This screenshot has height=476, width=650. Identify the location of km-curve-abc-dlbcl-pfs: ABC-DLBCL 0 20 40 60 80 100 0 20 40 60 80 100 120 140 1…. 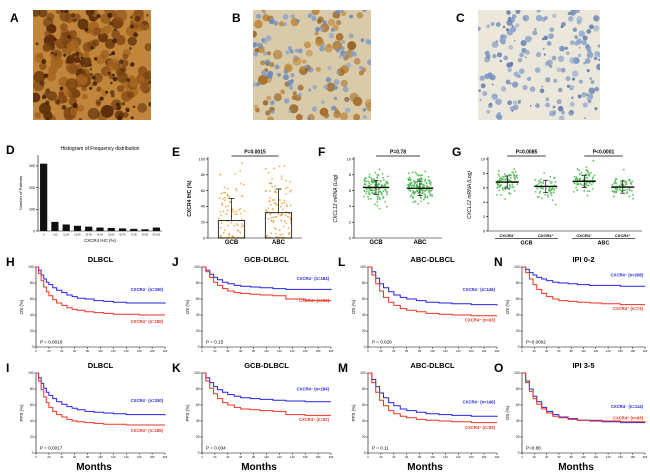
(425, 411).